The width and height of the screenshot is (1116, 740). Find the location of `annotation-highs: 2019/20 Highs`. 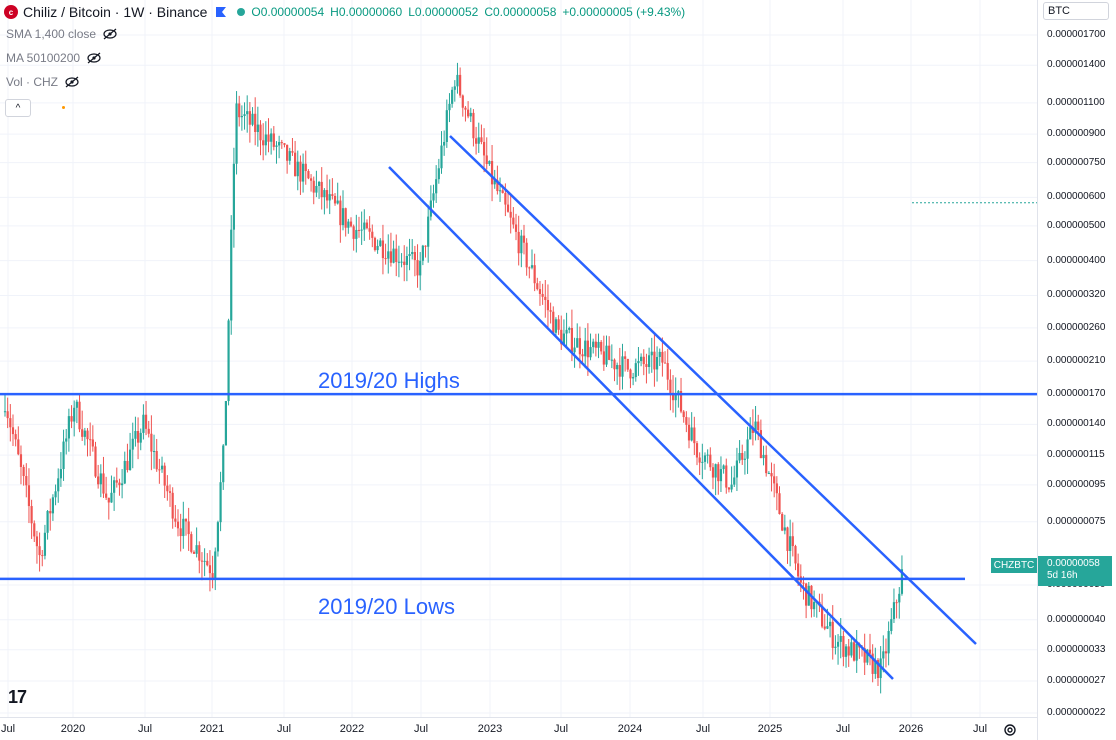

annotation-highs: 2019/20 Highs is located at coordinates (389, 380).